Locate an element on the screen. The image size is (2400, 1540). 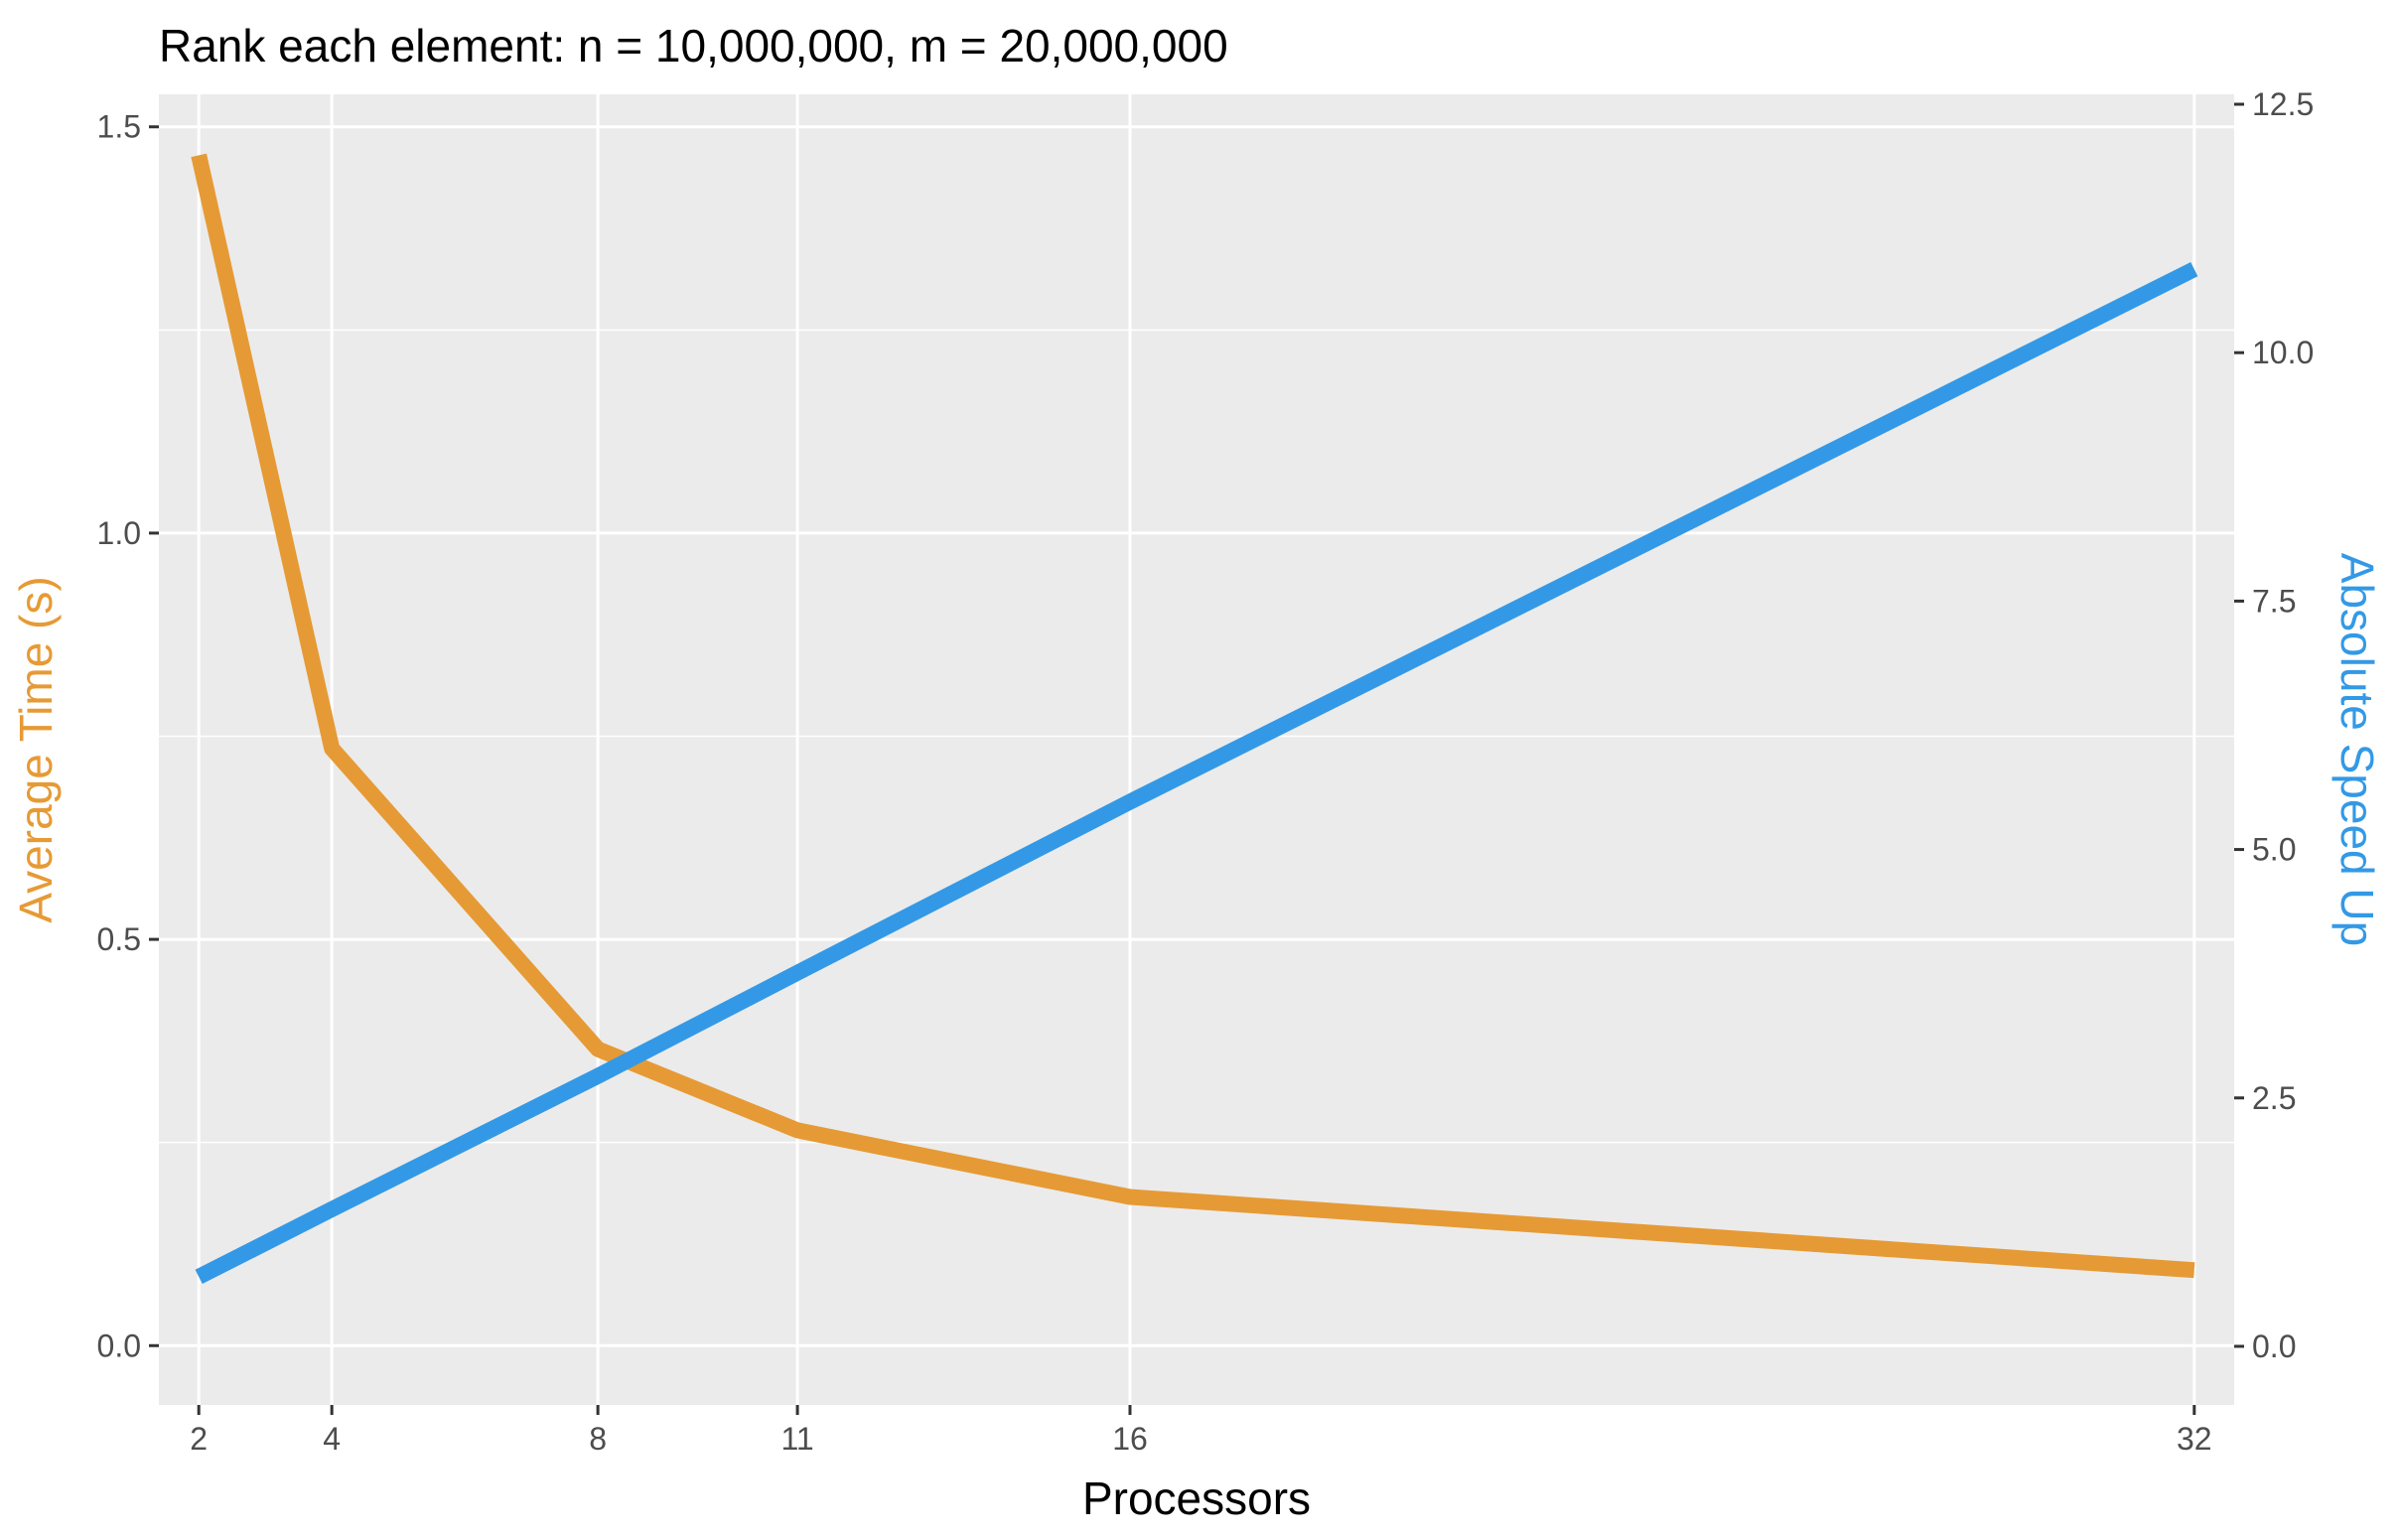
x-tick-label: 32 is located at coordinates (2194, 1439).